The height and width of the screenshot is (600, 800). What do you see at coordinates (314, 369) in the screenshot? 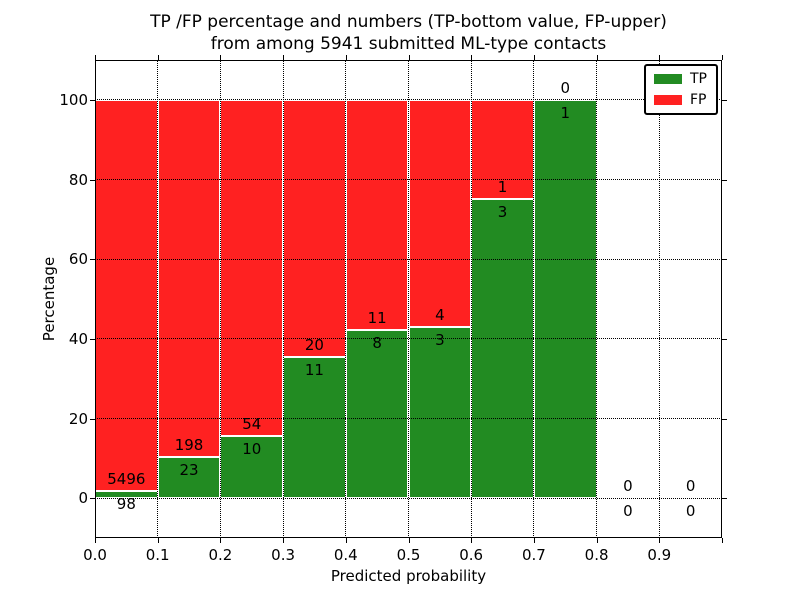
I see `bar-count-label-tp: 11` at bounding box center [314, 369].